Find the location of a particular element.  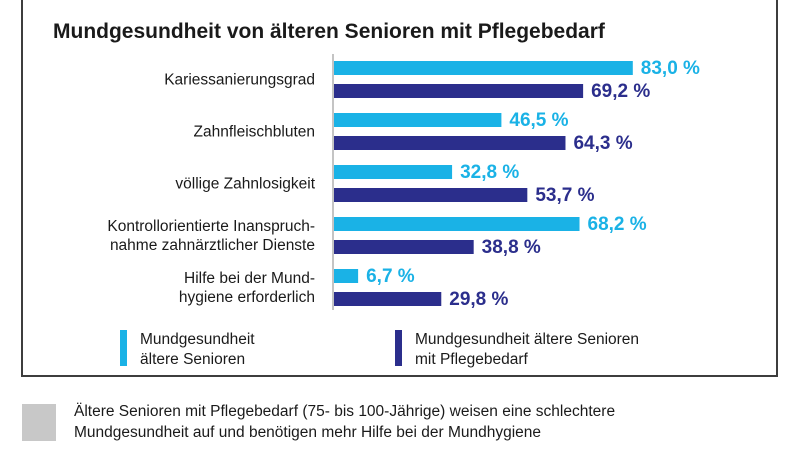

note-marker is located at coordinates (39, 422).